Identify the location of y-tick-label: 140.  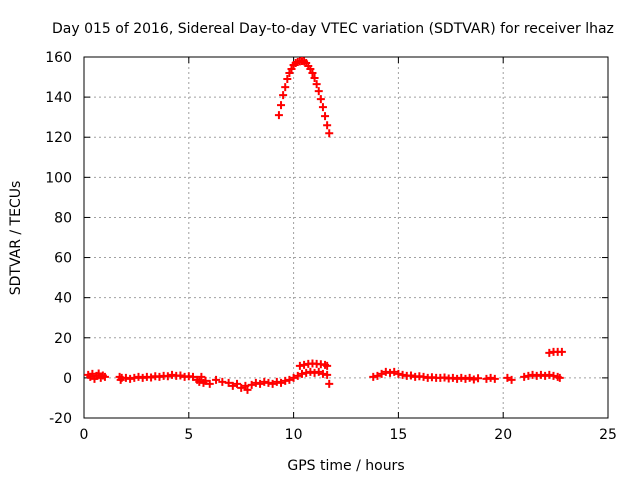
(58, 98).